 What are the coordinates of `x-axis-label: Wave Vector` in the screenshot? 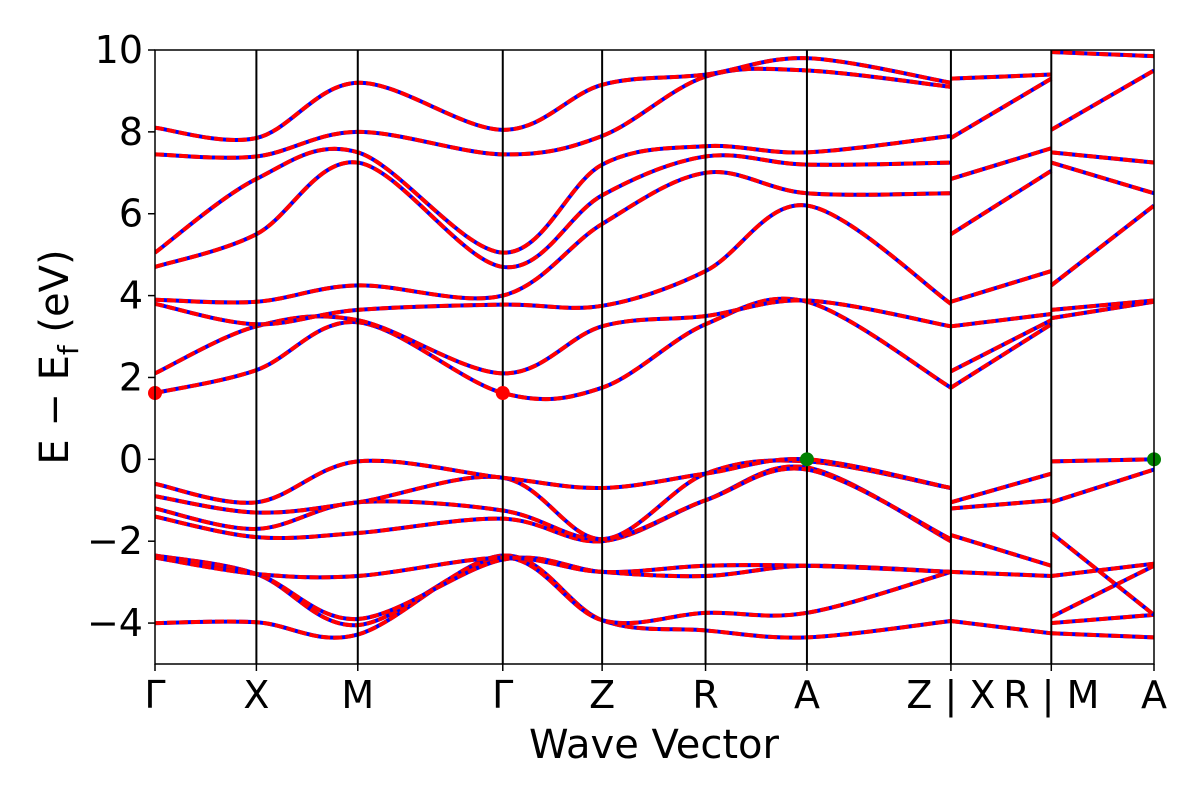 It's located at (654, 745).